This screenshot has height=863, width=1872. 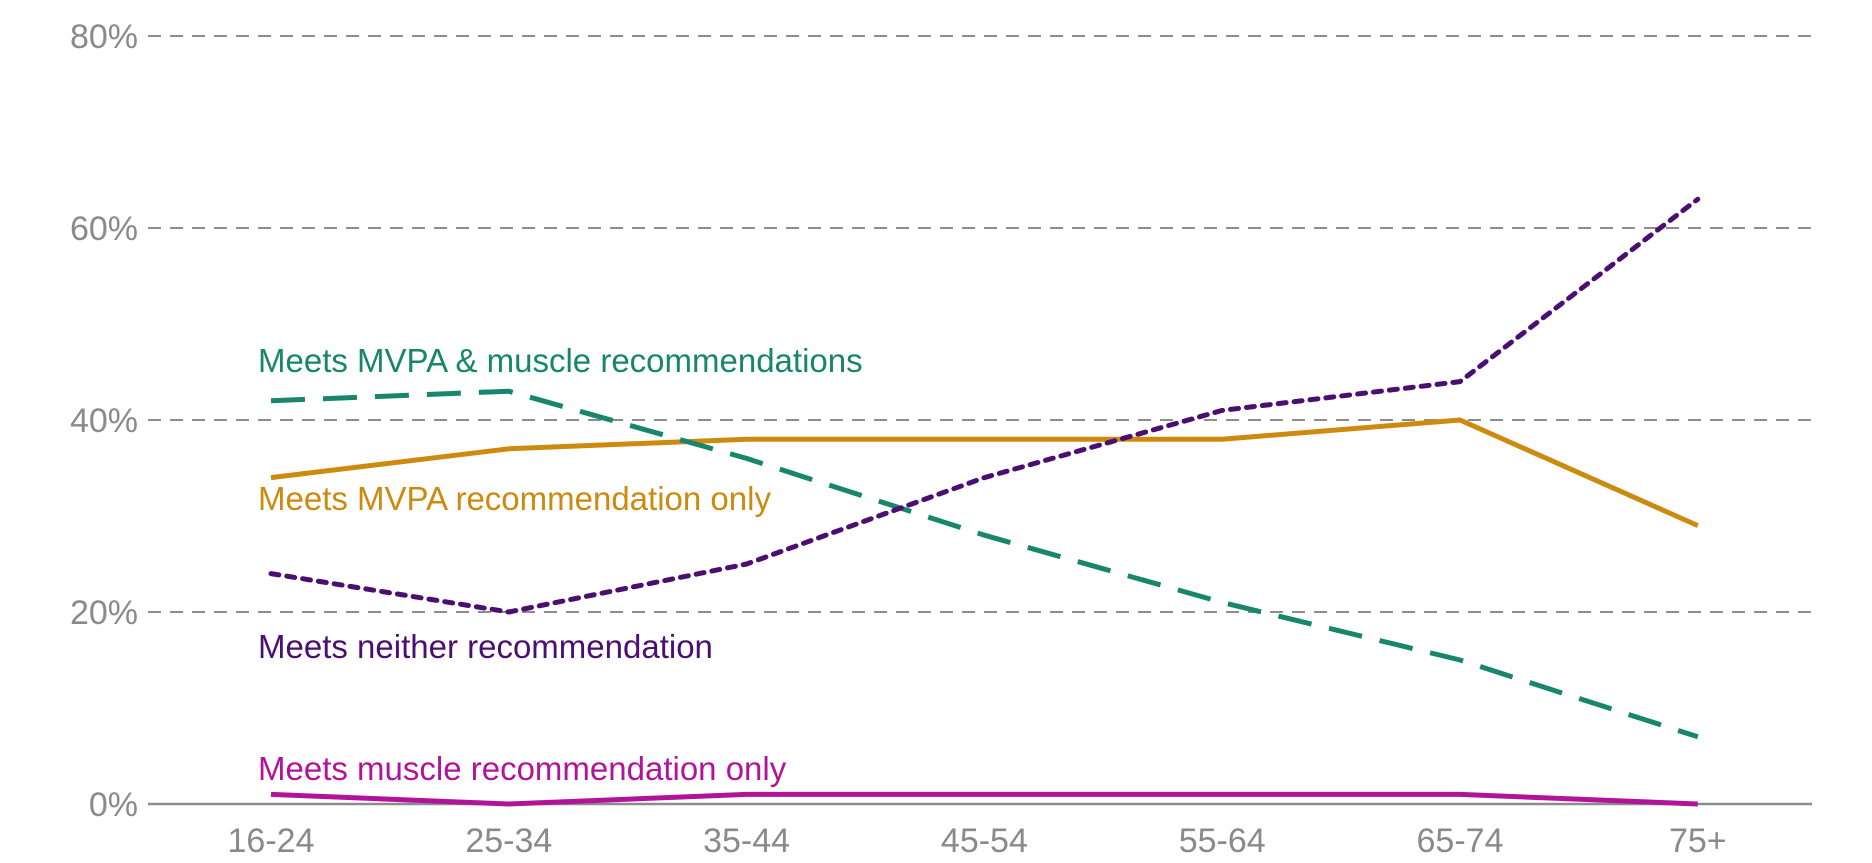 I want to click on series-label: Meets MVPA & muscle recommendations, so click(x=560, y=360).